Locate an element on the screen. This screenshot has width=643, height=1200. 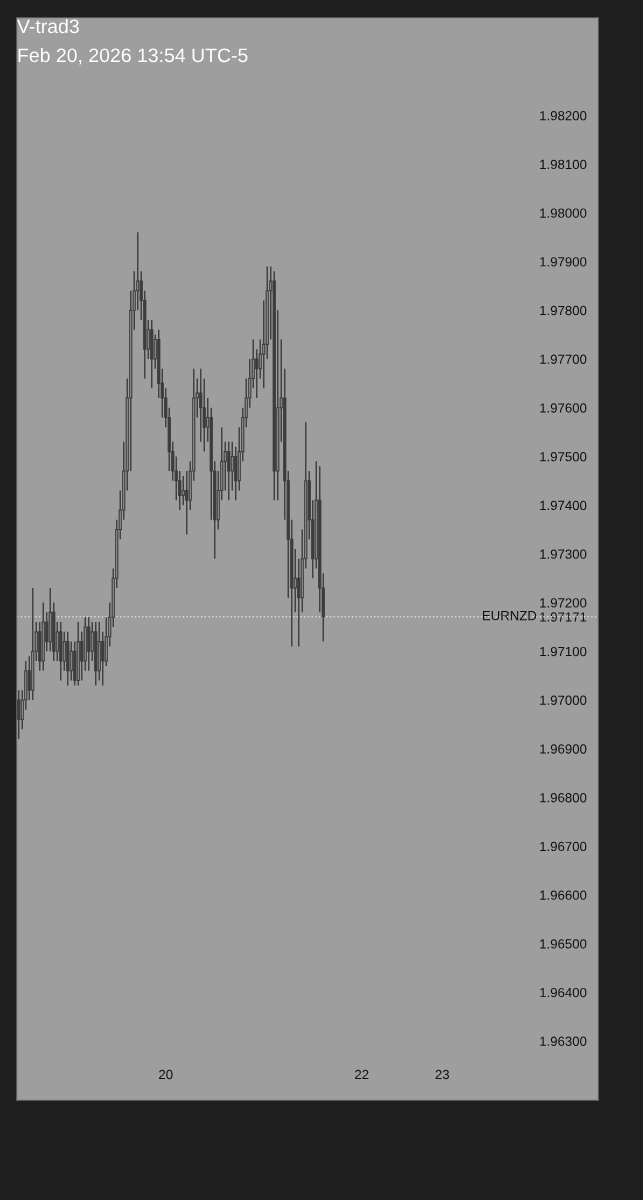
y-tick-label: 1.98100 is located at coordinates (563, 164).